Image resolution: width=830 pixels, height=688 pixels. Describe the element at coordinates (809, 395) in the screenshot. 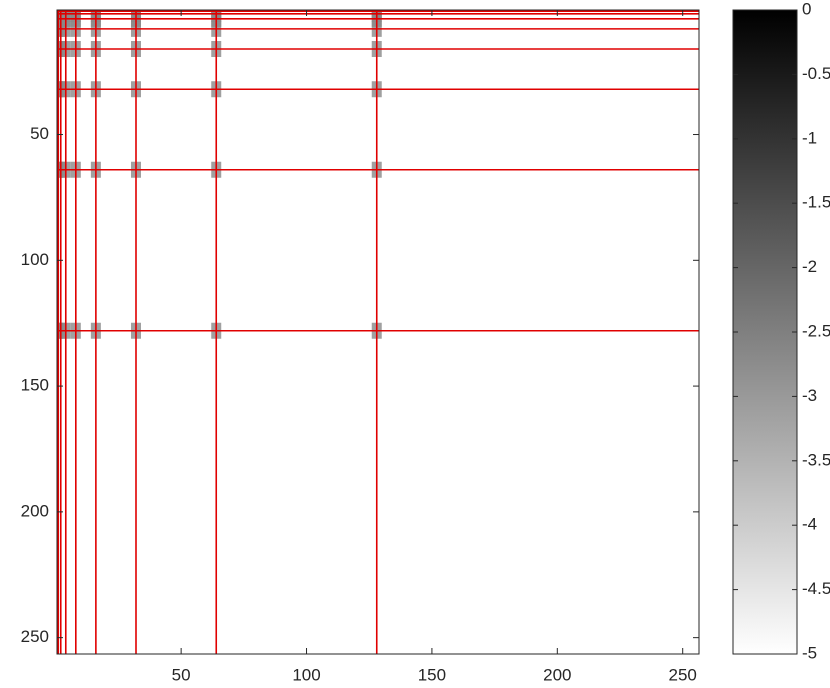

I see `colorbar-tick-label: -3` at that location.